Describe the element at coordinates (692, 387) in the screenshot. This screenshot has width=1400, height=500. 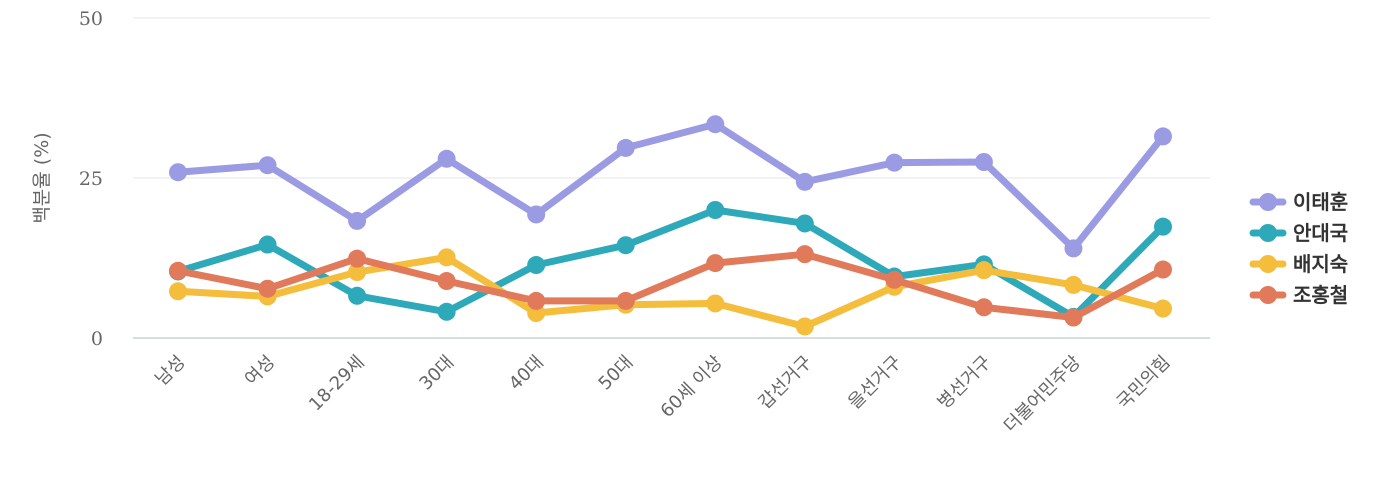
I see `x-tick-label: 60세 이상` at that location.